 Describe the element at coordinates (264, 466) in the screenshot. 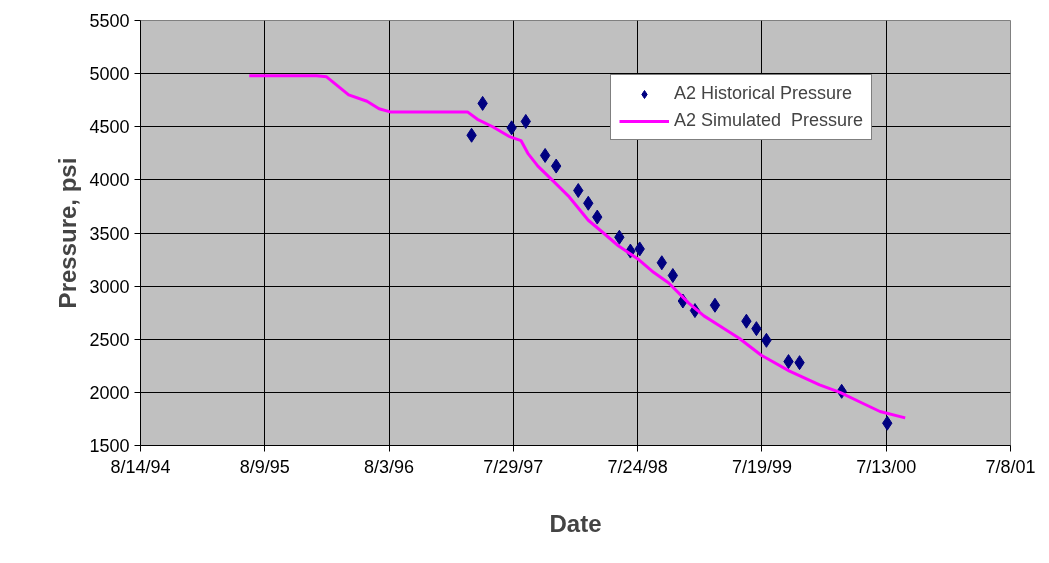

I see `x-tick-label: 8/9/95` at that location.